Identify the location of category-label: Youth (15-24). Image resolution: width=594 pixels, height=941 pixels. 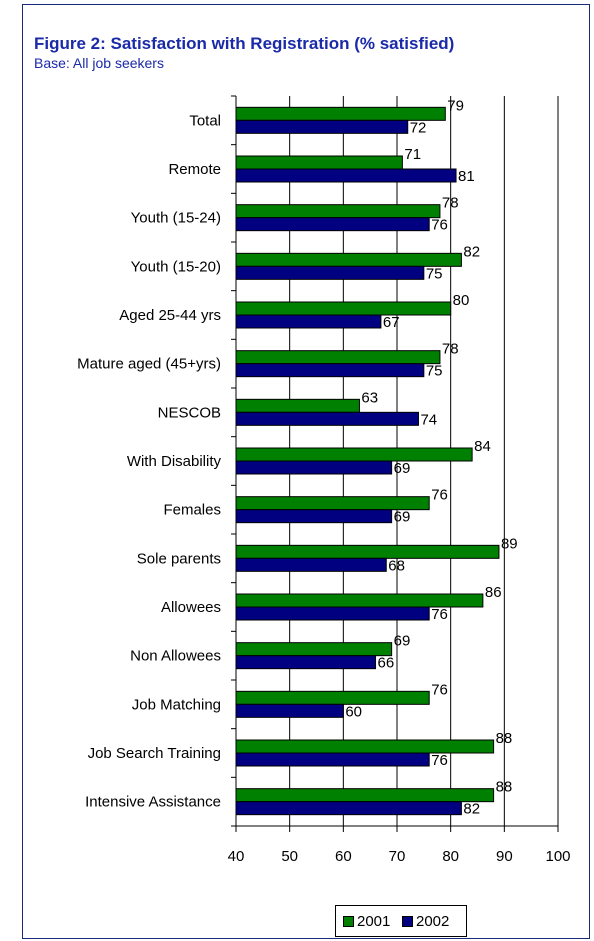
(176, 218).